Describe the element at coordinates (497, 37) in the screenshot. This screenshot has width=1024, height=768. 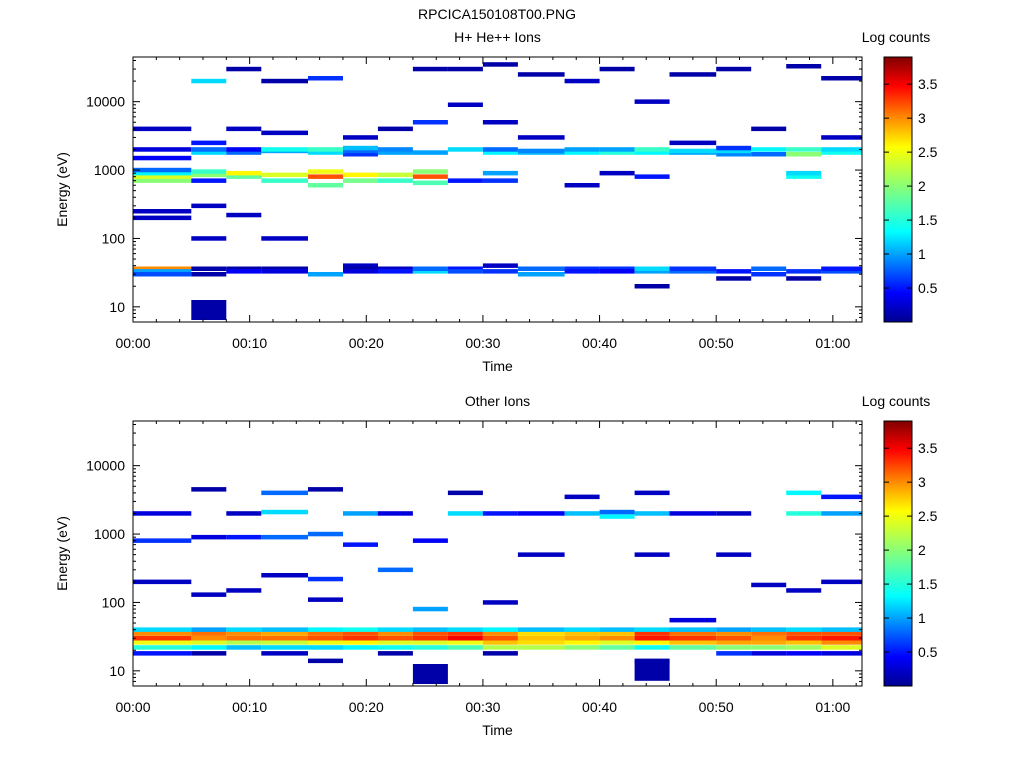
I see `panel-title: H+ He++ Ions` at that location.